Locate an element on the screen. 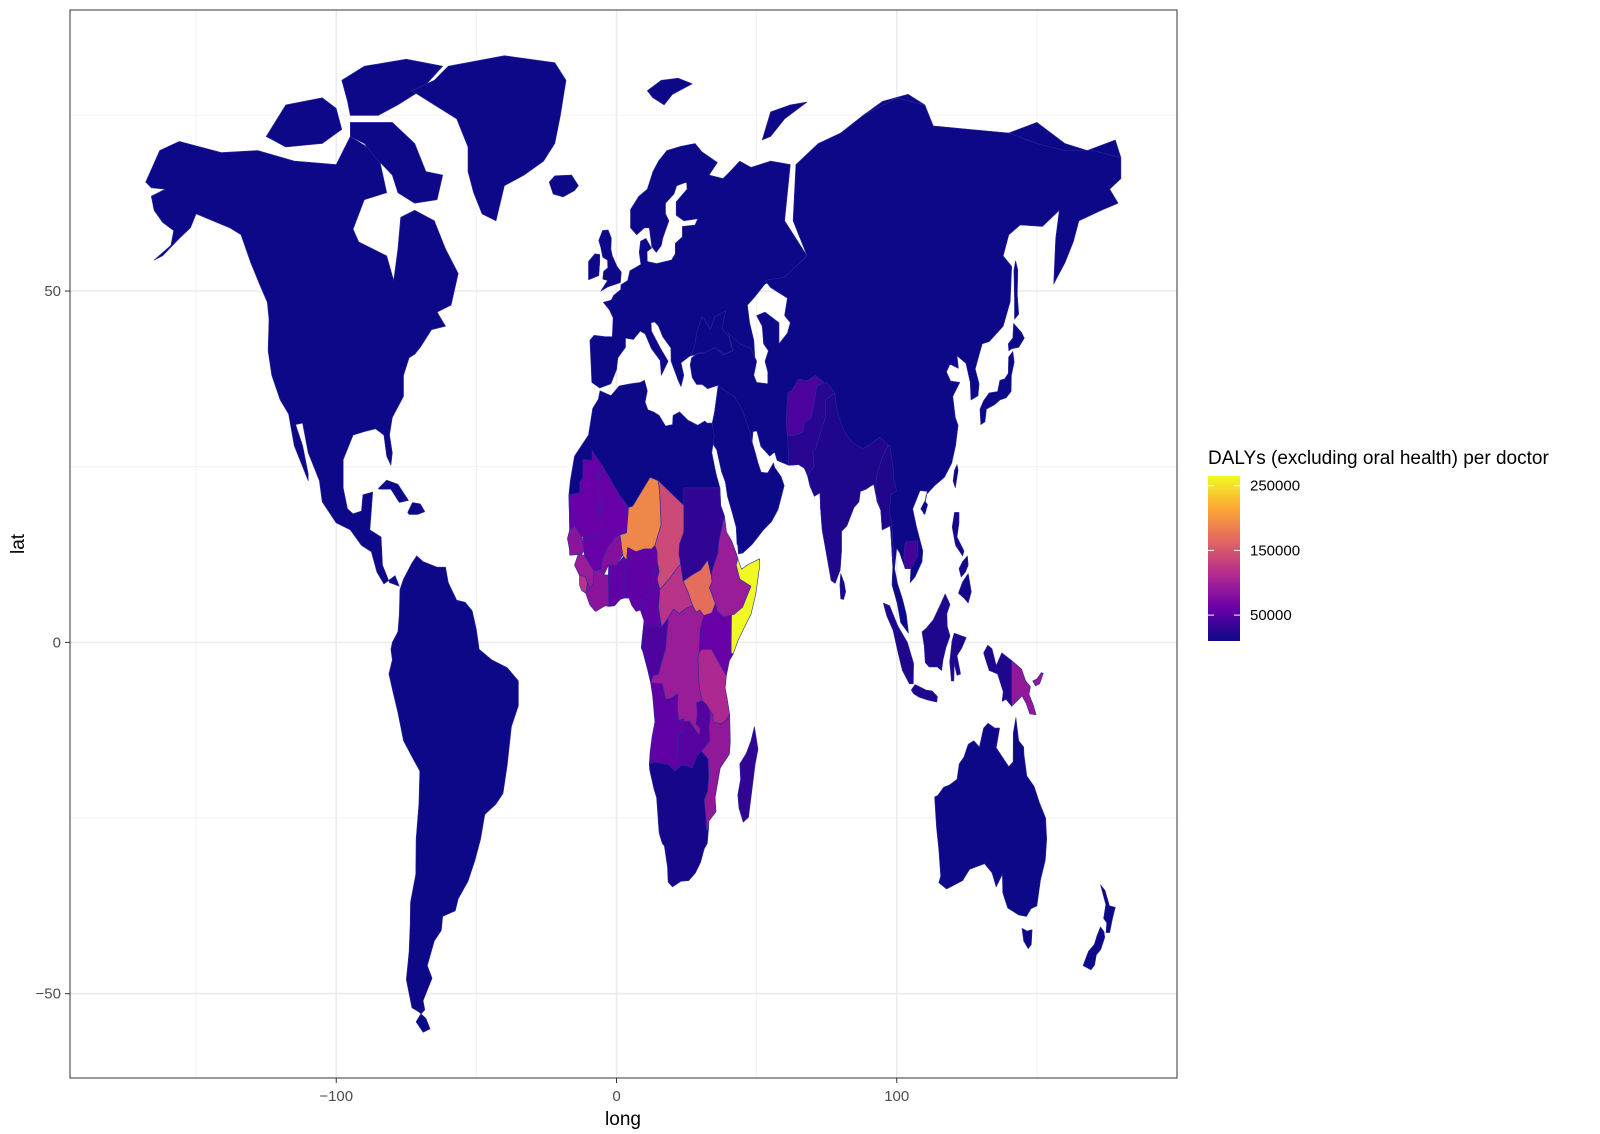 This screenshot has width=1600, height=1134. y-tick-label: −50 is located at coordinates (48, 994).